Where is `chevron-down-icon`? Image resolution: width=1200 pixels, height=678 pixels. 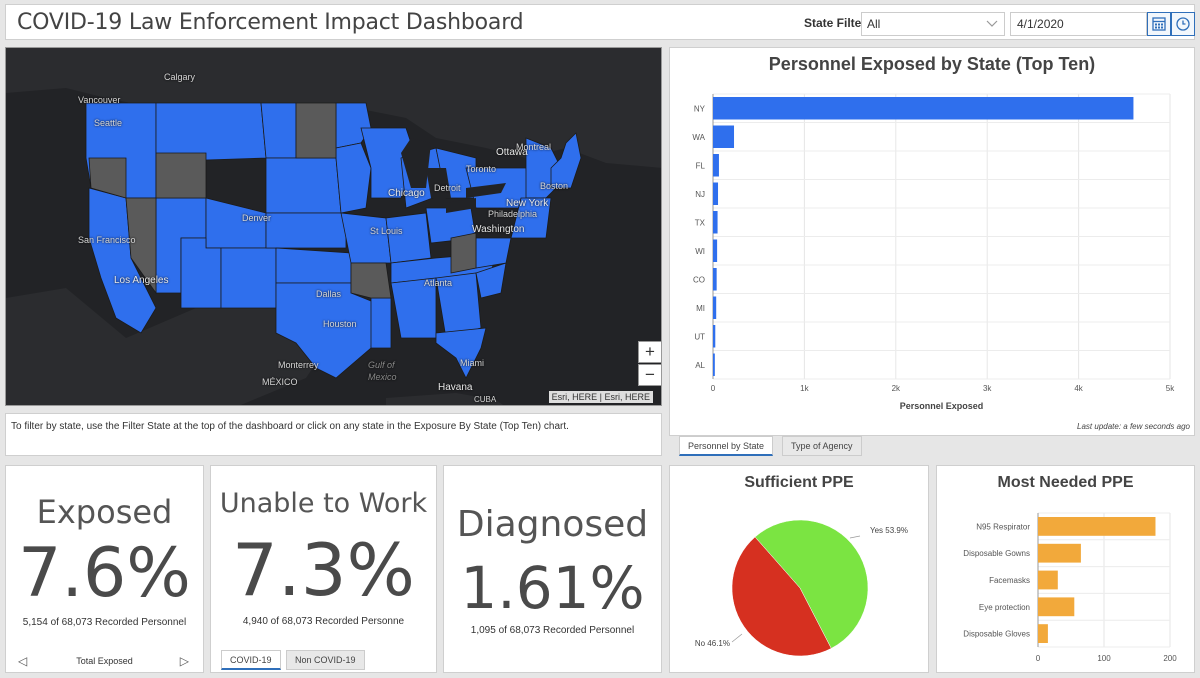
chevron-down-icon is located at coordinates (992, 23).